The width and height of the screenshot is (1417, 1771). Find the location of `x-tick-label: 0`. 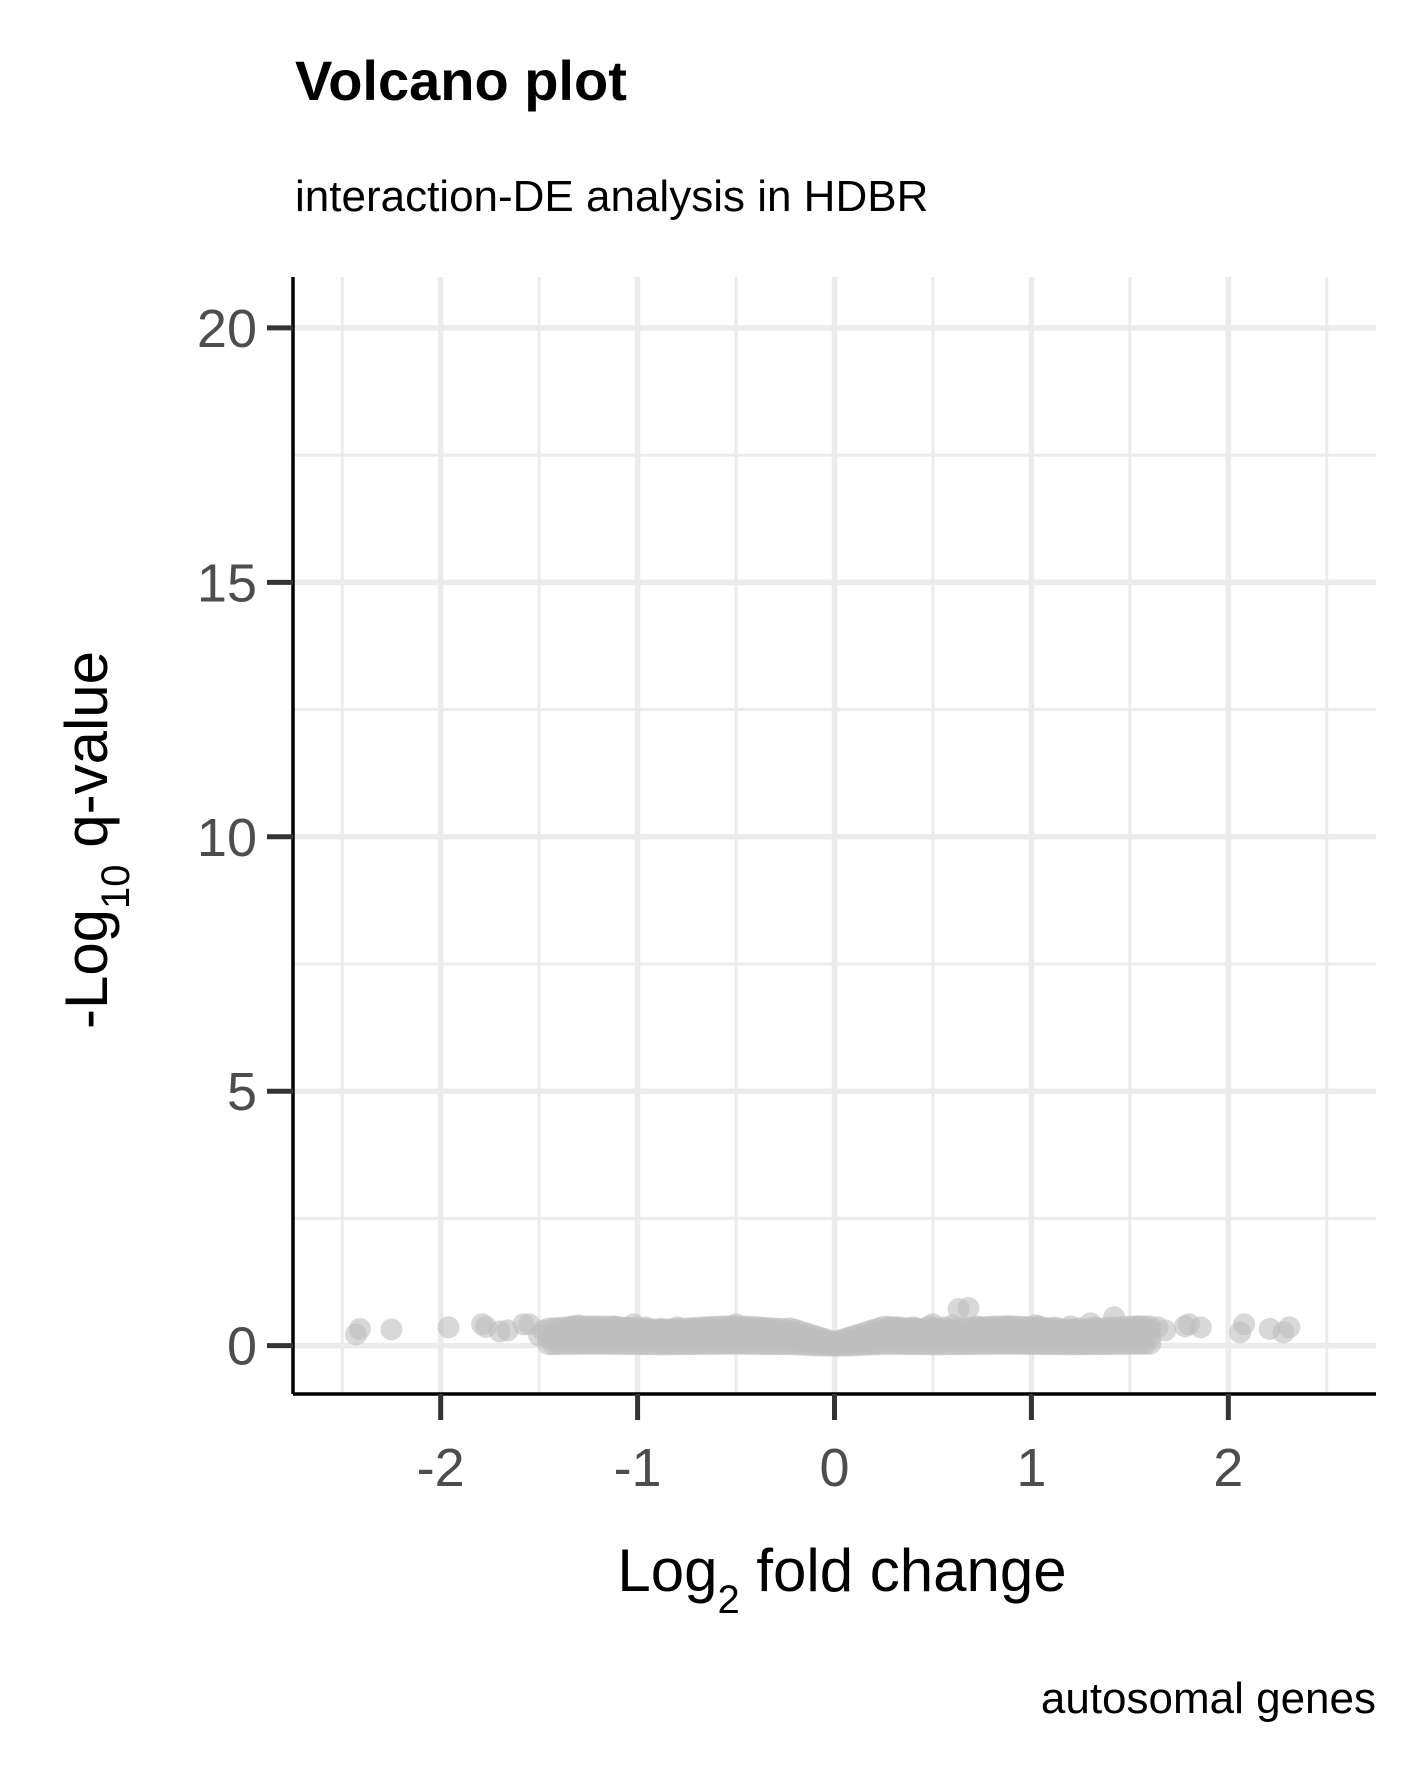

x-tick-label: 0 is located at coordinates (834, 1468).